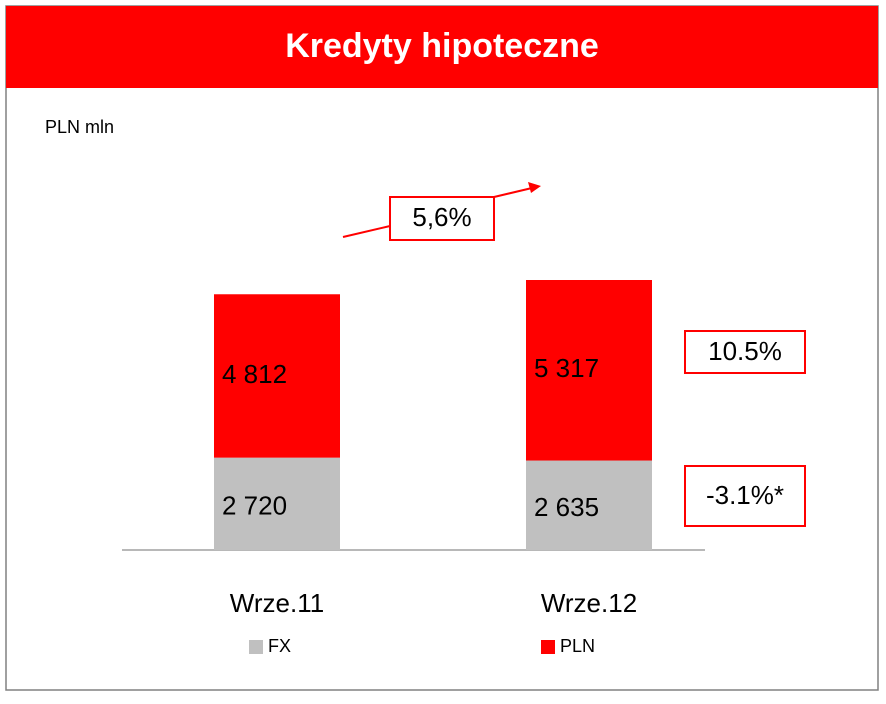 This screenshot has height=704, width=886. What do you see at coordinates (577, 646) in the screenshot?
I see `legend-label: PLN` at bounding box center [577, 646].